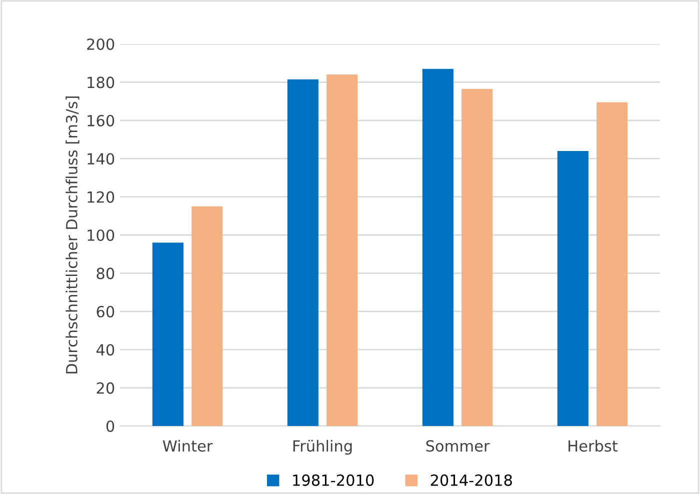 This screenshot has width=700, height=494. What do you see at coordinates (593, 446) in the screenshot?
I see `x-tick-label: Herbst` at bounding box center [593, 446].